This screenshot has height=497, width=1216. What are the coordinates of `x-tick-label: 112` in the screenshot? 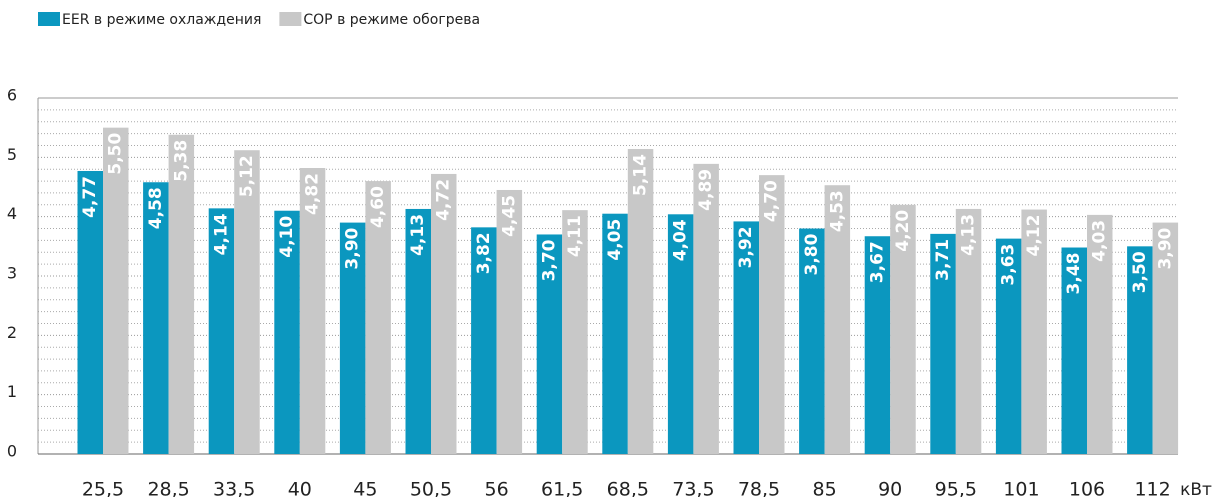 It's located at (1152, 488).